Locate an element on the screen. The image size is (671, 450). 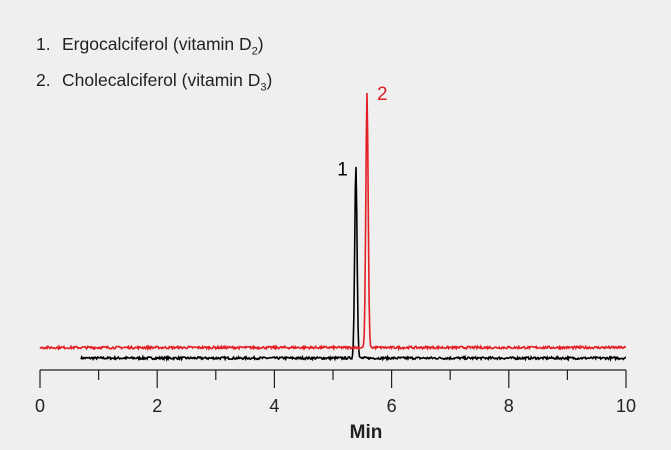
peak-label-2: 2 is located at coordinates (382, 94).